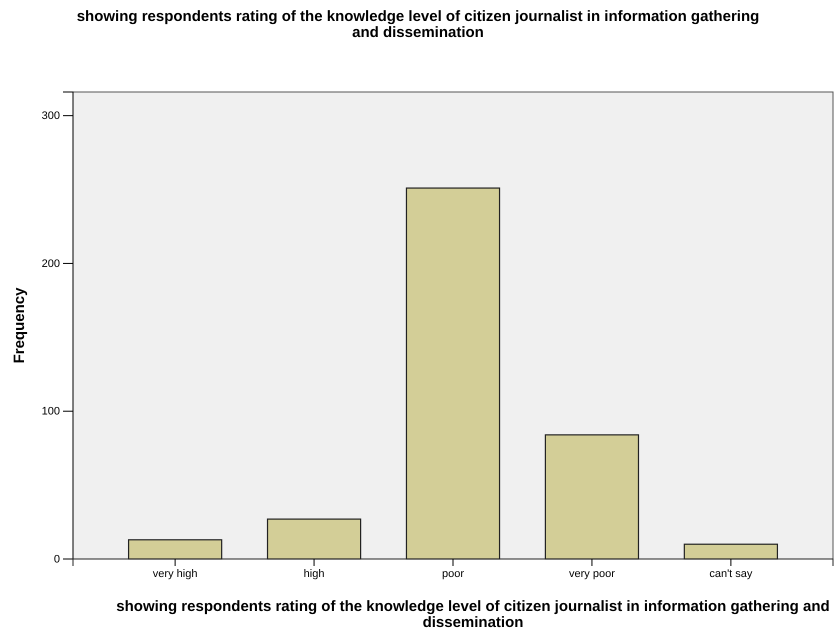 The height and width of the screenshot is (642, 836). Describe the element at coordinates (731, 574) in the screenshot. I see `x-tick-label: can't say` at that location.